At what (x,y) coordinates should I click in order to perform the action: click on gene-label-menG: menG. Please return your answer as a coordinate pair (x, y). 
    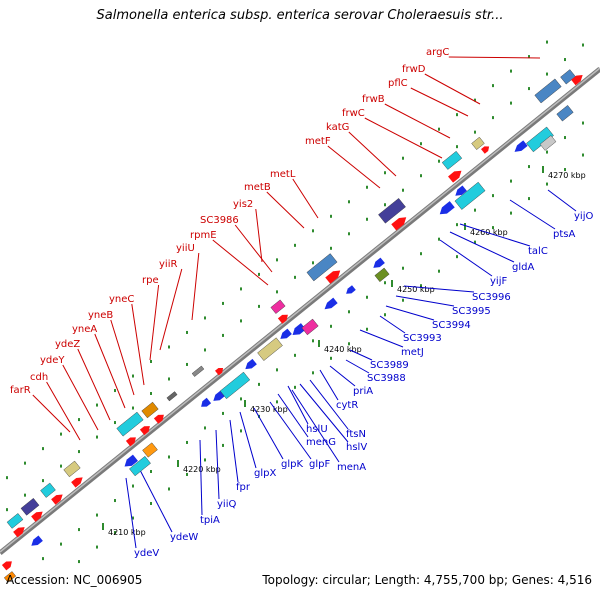
    Looking at the image, I should click on (321, 442).